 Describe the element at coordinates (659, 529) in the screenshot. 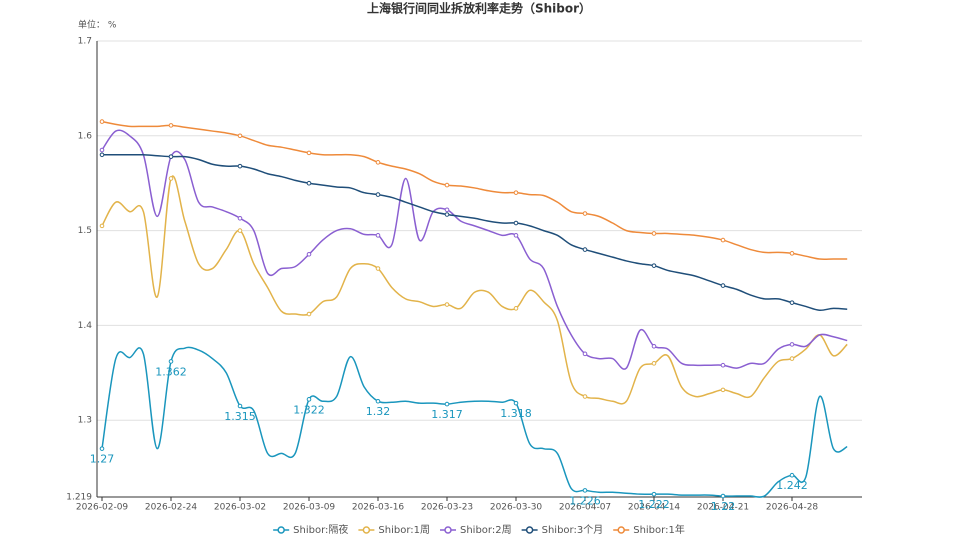

I see `legend-label: Shibor:1年` at that location.